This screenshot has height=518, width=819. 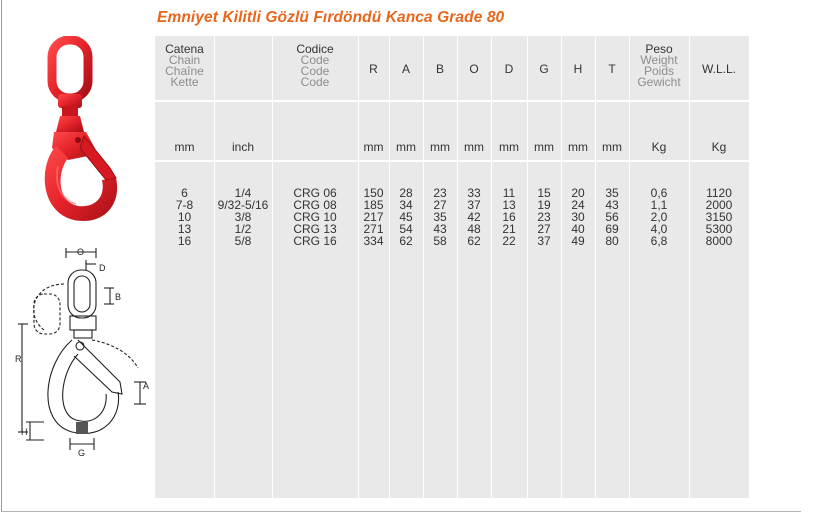 I want to click on header-title: T, so click(x=612, y=69).